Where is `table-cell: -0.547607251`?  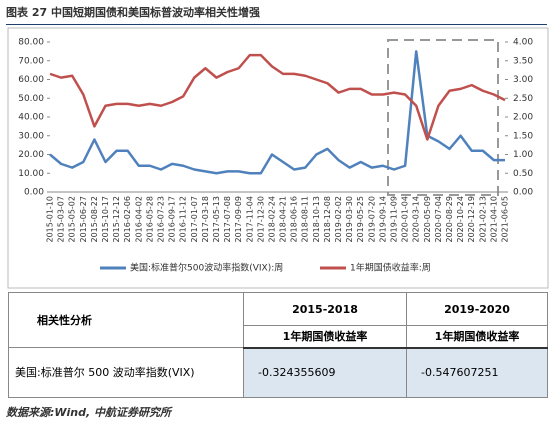 table-cell: -0.547607251 is located at coordinates (477, 372).